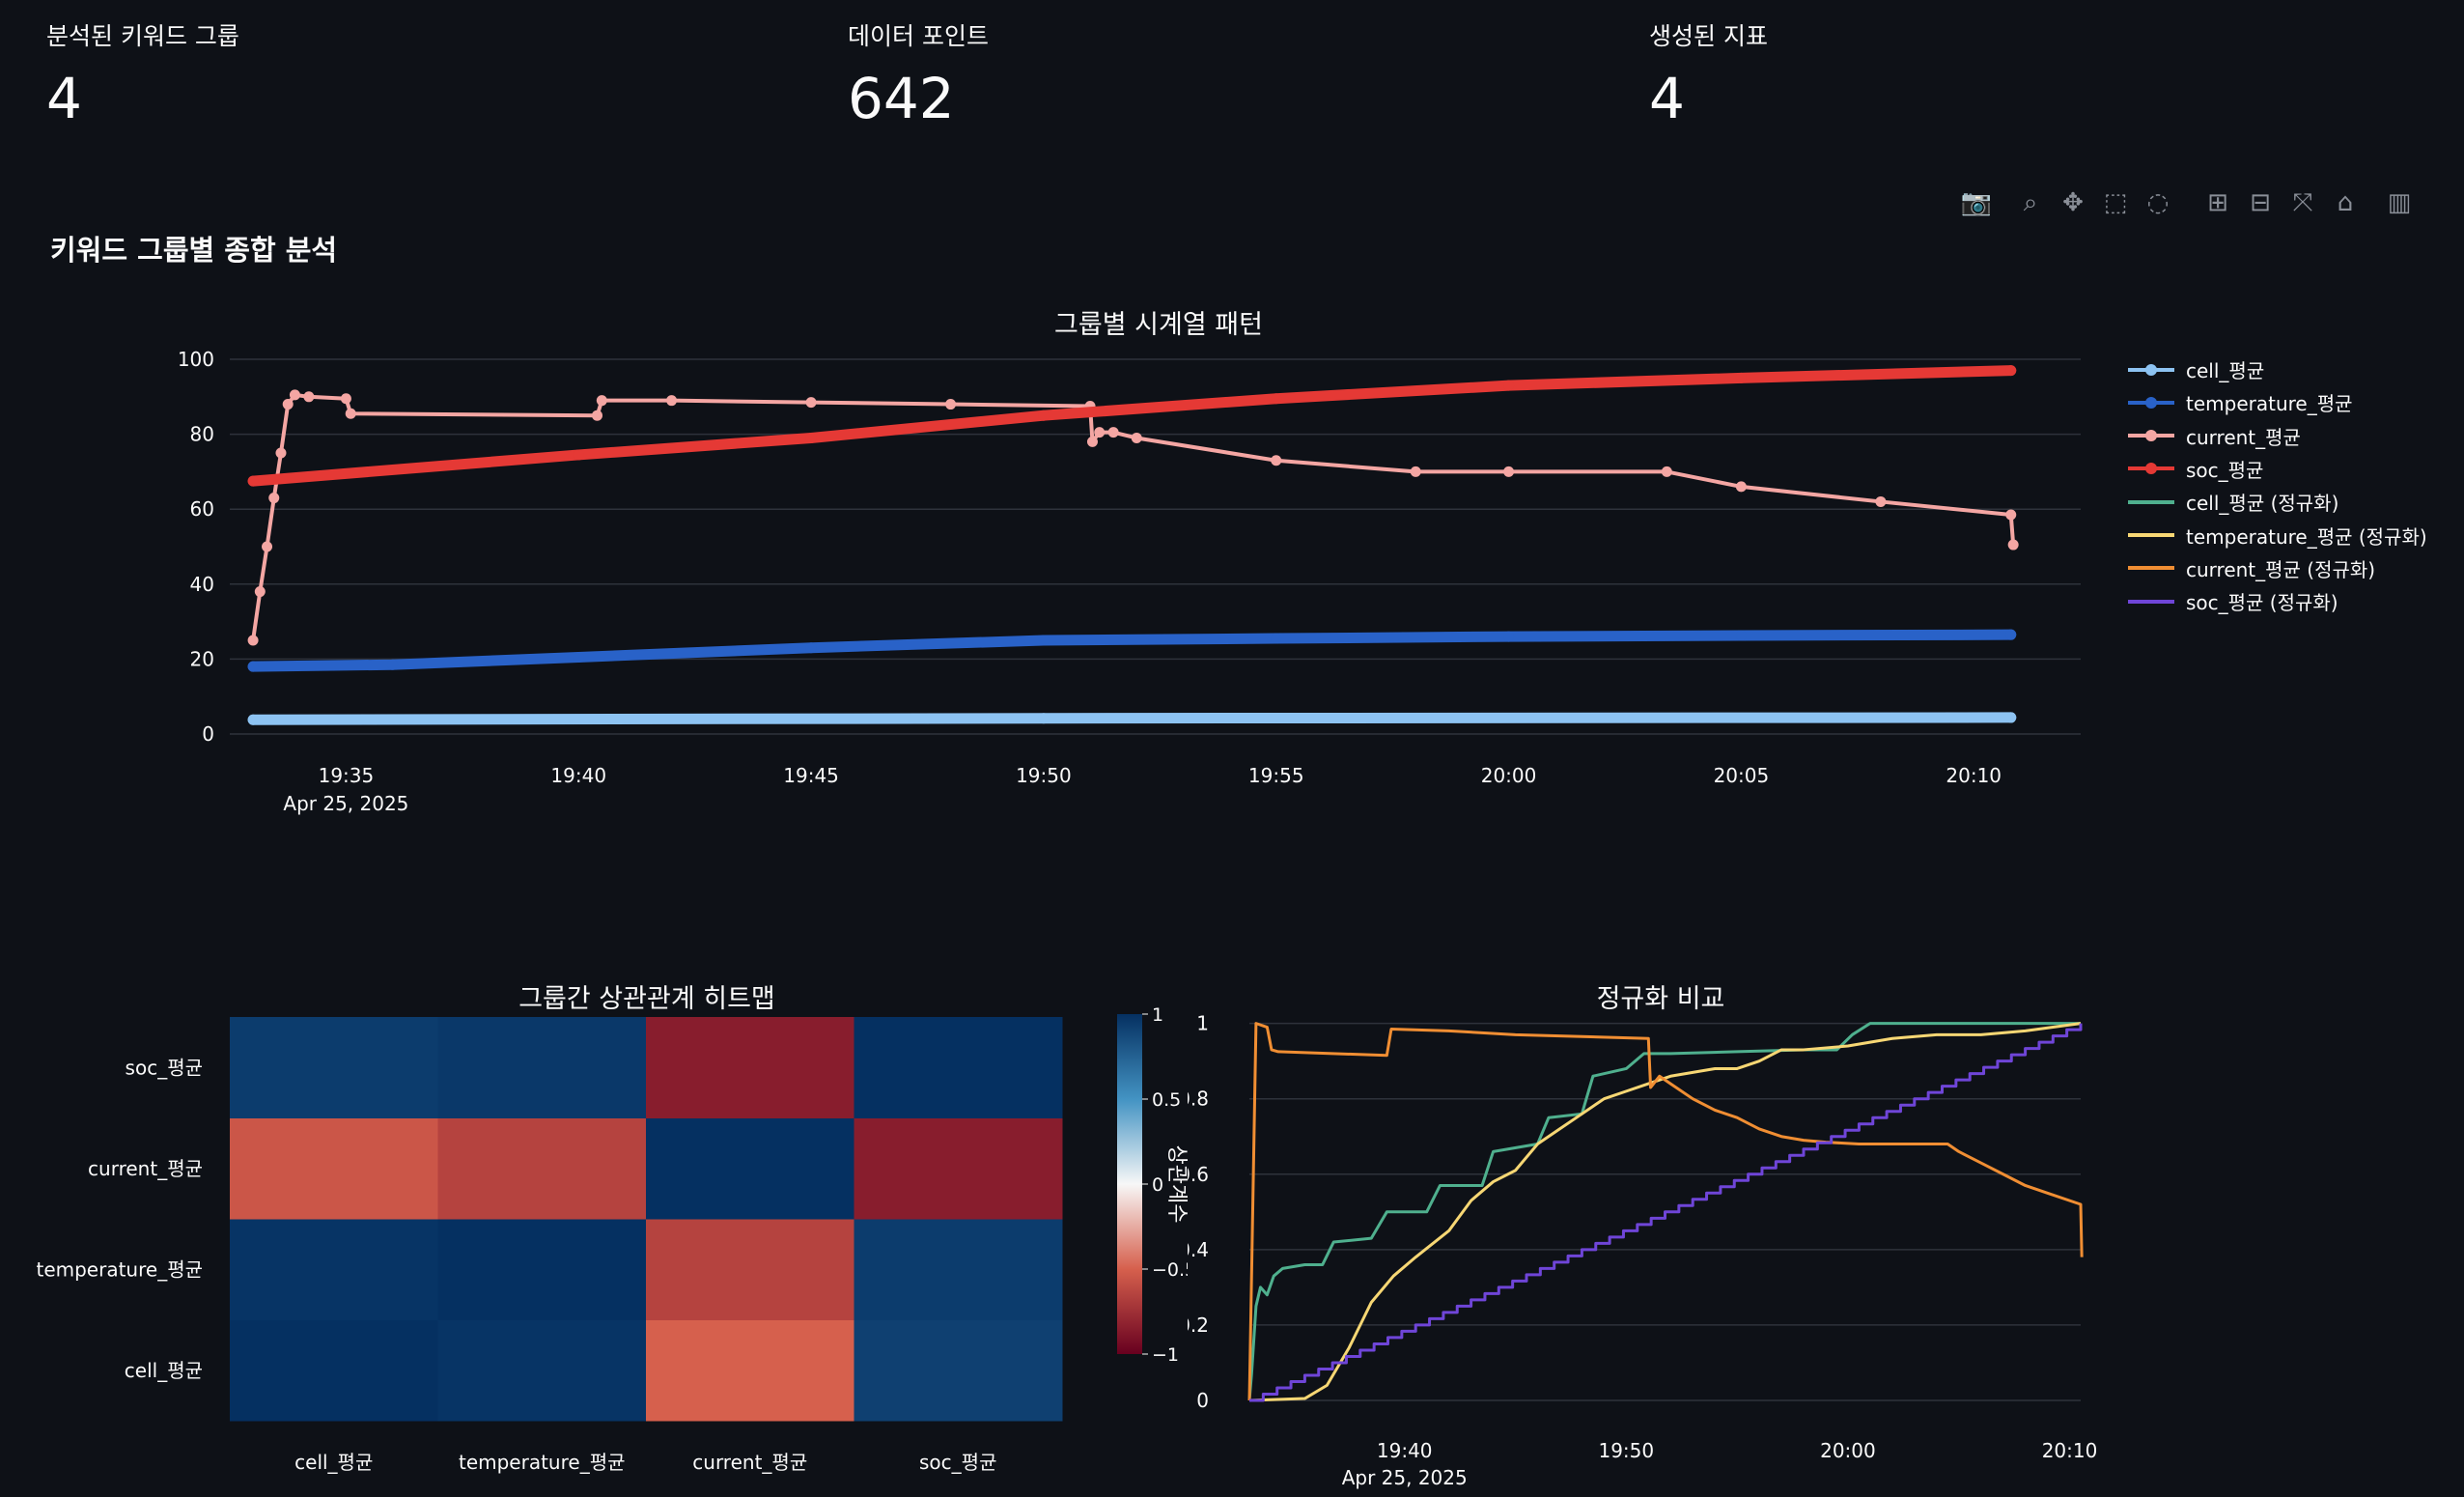  I want to click on y-tick-label: 20, so click(202, 658).